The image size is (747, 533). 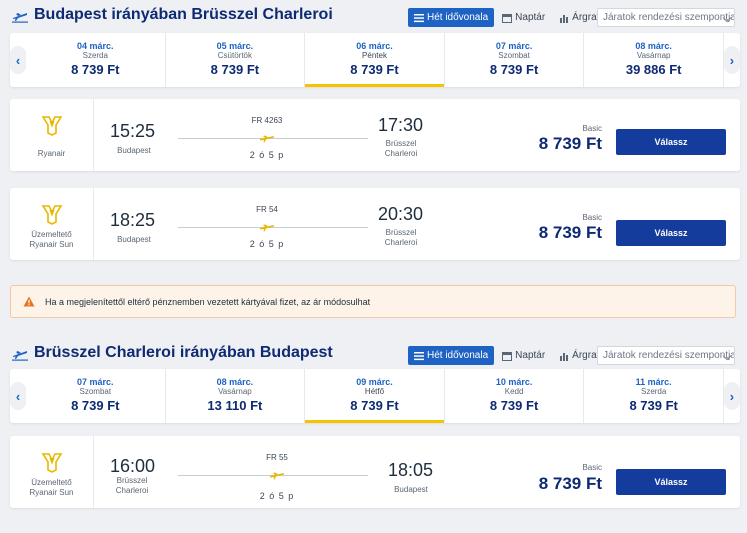 What do you see at coordinates (96, 60) in the screenshot?
I see `date-cell: 04 márc. Szerda 8 739 Ft` at bounding box center [96, 60].